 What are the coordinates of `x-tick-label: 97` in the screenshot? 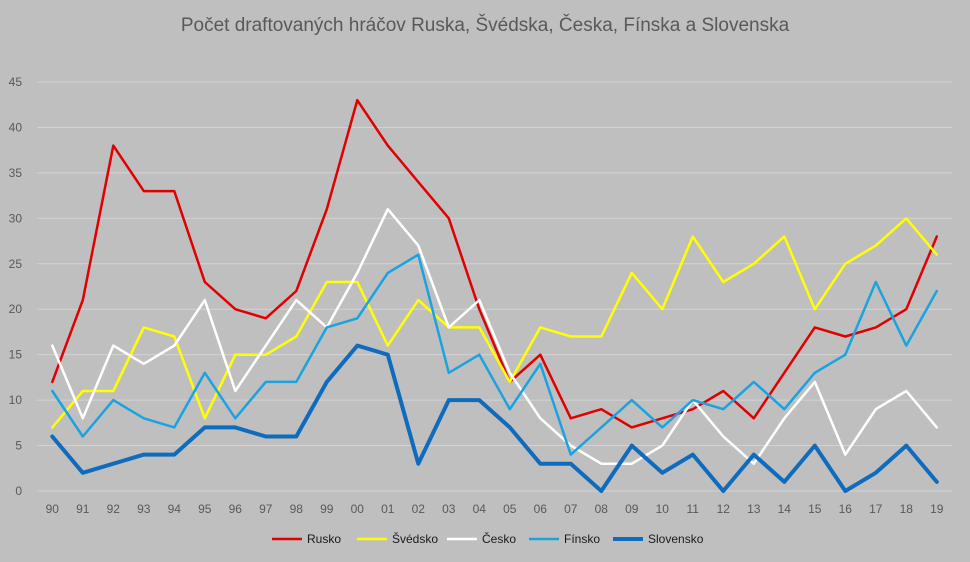 It's located at (266, 509).